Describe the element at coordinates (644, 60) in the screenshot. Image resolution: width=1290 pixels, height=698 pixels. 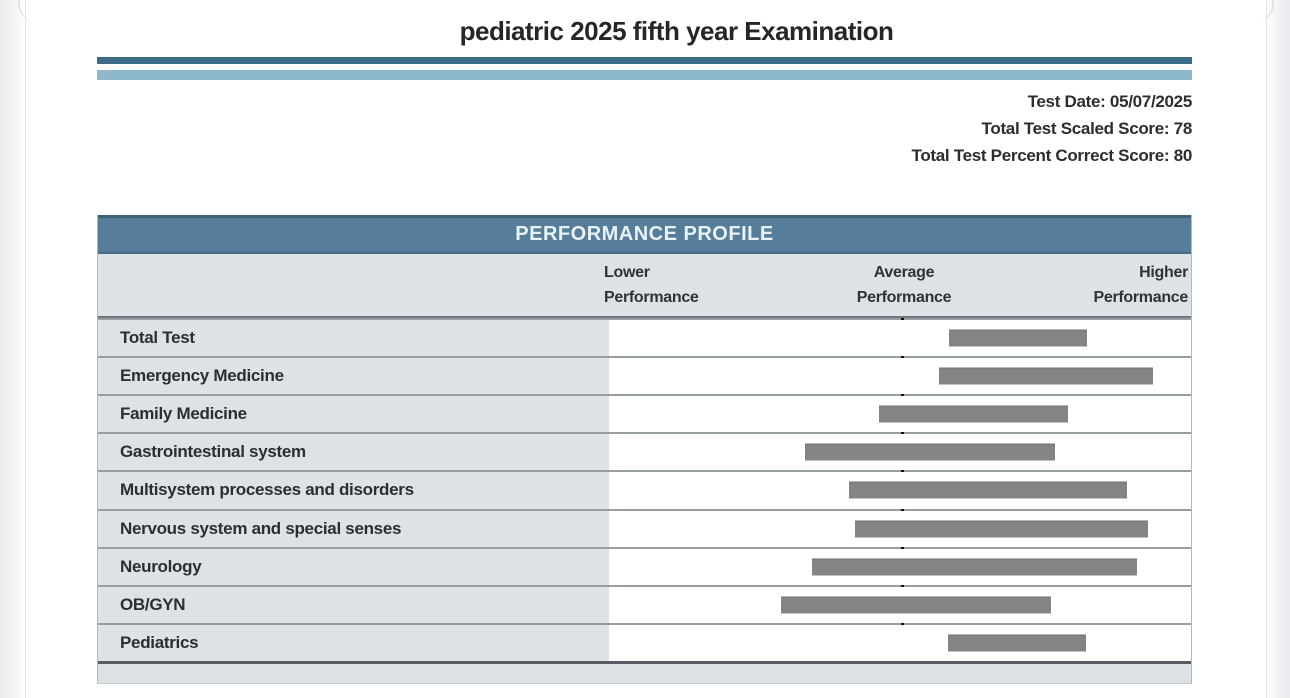
I see `header-rule-dark` at that location.